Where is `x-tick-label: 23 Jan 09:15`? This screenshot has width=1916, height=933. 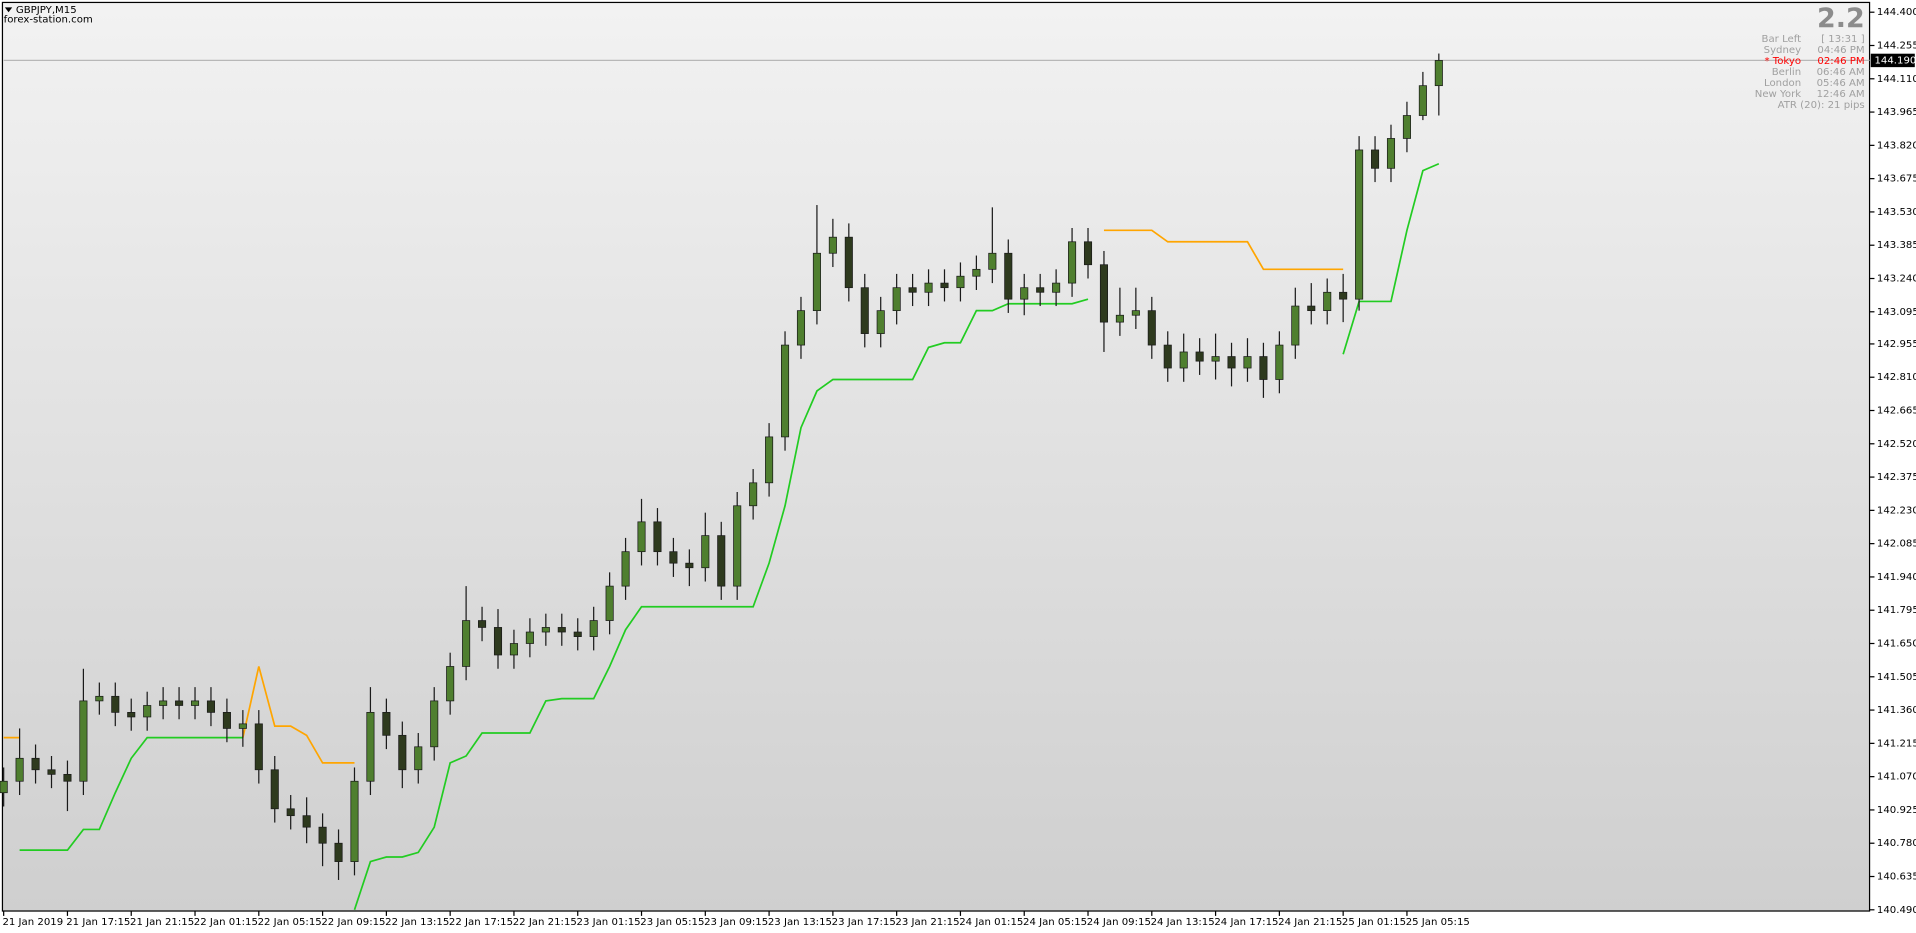
x-tick-label: 23 Jan 09:15 is located at coordinates (736, 922).